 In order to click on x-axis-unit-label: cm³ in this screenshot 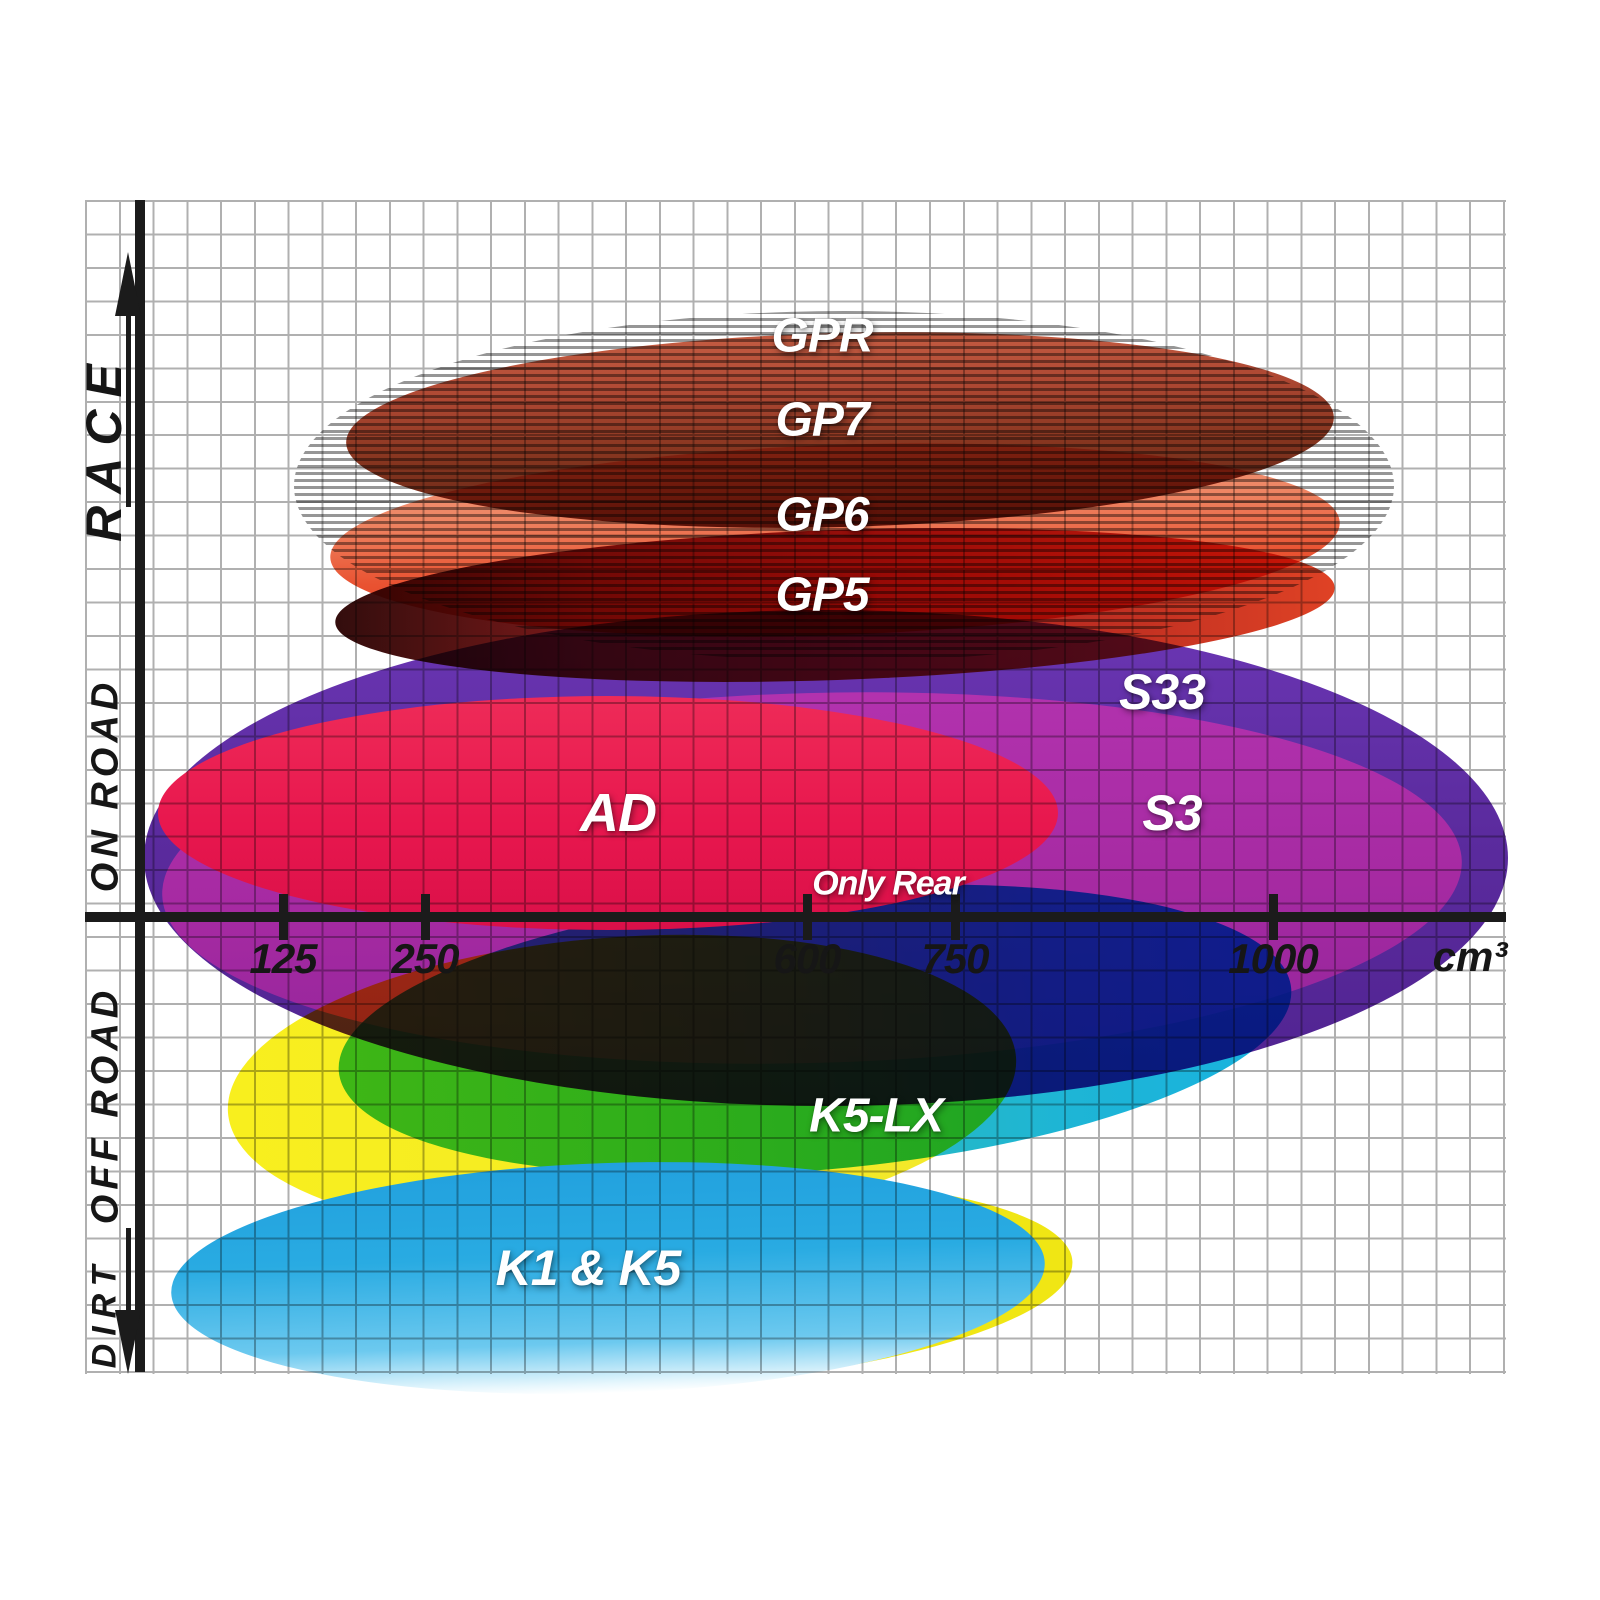, I will do `click(1470, 956)`.